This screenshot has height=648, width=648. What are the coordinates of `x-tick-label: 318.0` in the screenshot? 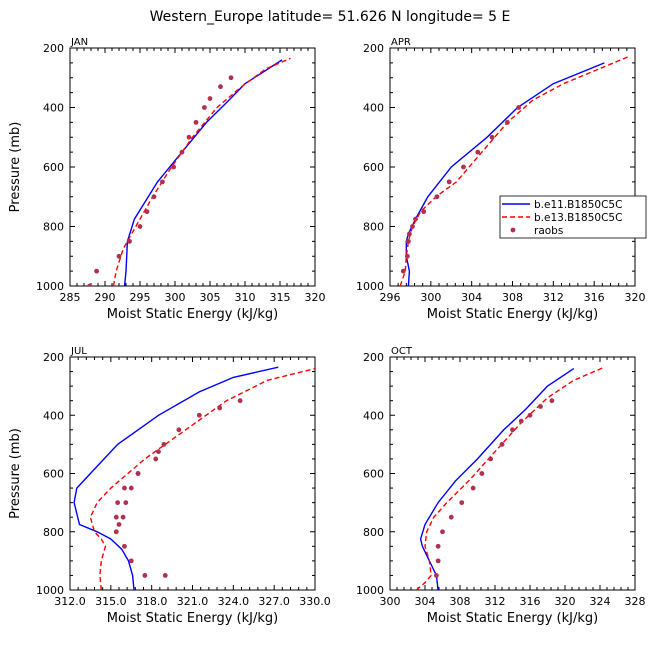 It's located at (152, 601).